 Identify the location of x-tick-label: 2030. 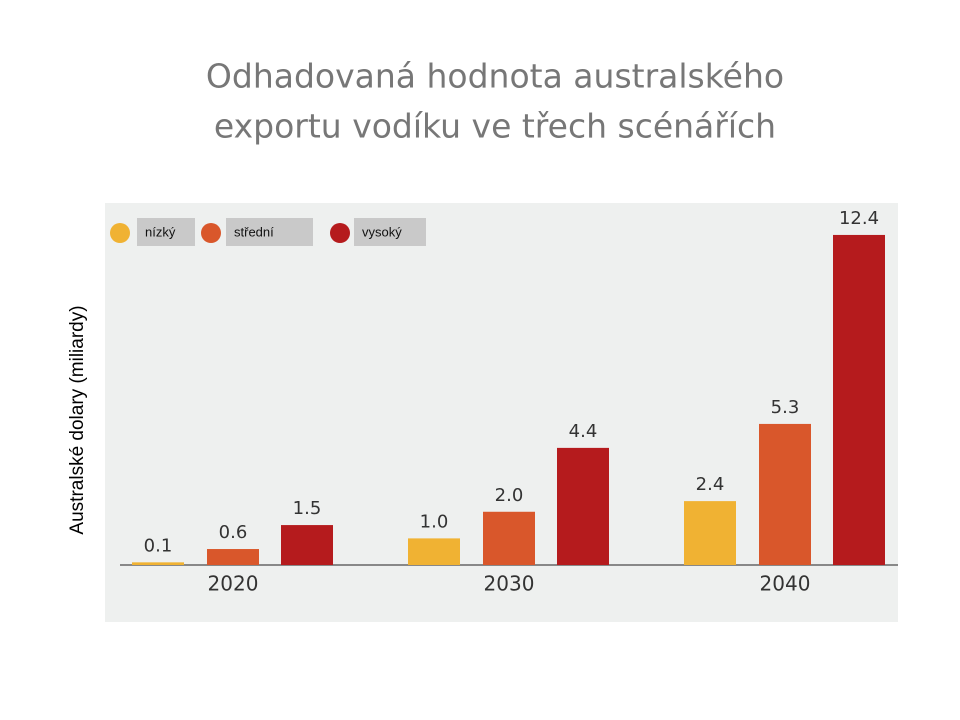
(509, 584).